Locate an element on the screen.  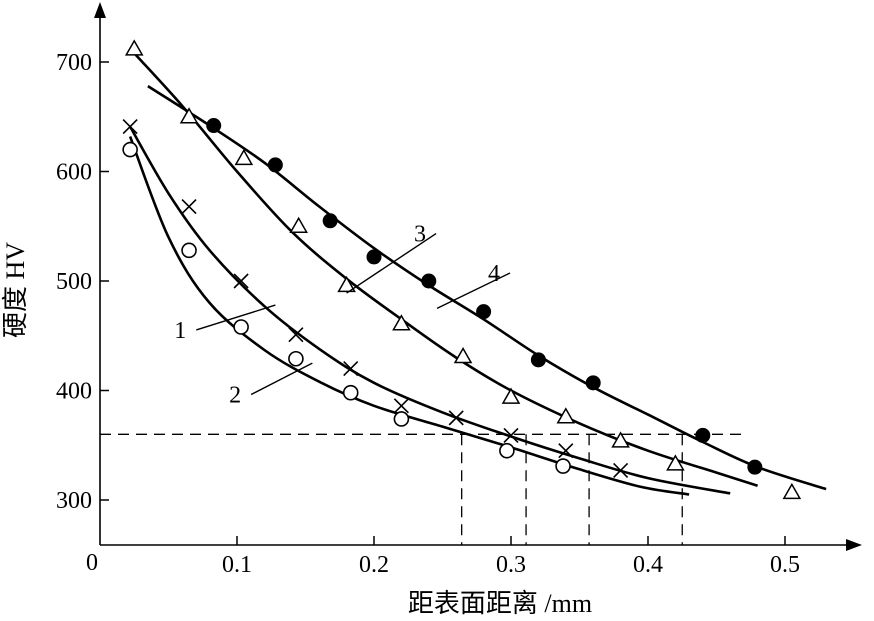
x-tick-label: 0.4 is located at coordinates (648, 565).